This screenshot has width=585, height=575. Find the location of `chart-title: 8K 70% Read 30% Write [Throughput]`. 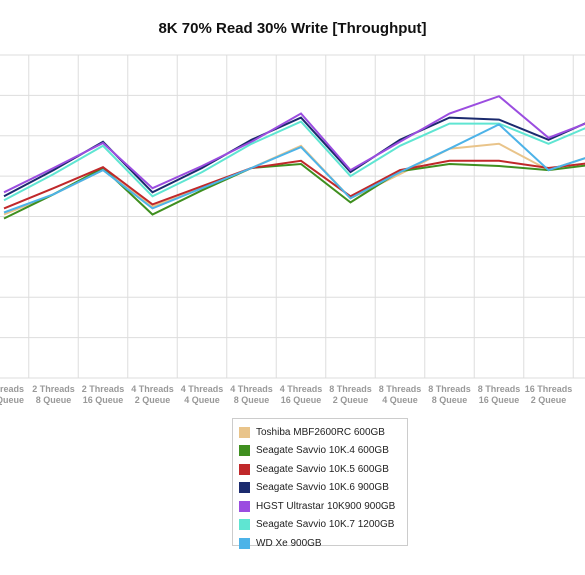

chart-title: 8K 70% Read 30% Write [Throughput] is located at coordinates (292, 28).